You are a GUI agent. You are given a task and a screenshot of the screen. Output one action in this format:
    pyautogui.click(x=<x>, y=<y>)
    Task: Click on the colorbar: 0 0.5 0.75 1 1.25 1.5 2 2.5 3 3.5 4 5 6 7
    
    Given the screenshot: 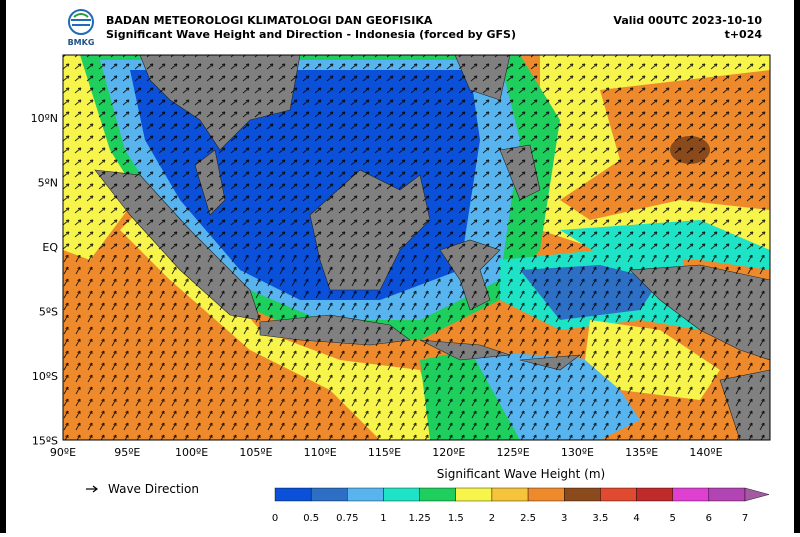 What is the action you would take?
    pyautogui.click(x=521, y=505)
    